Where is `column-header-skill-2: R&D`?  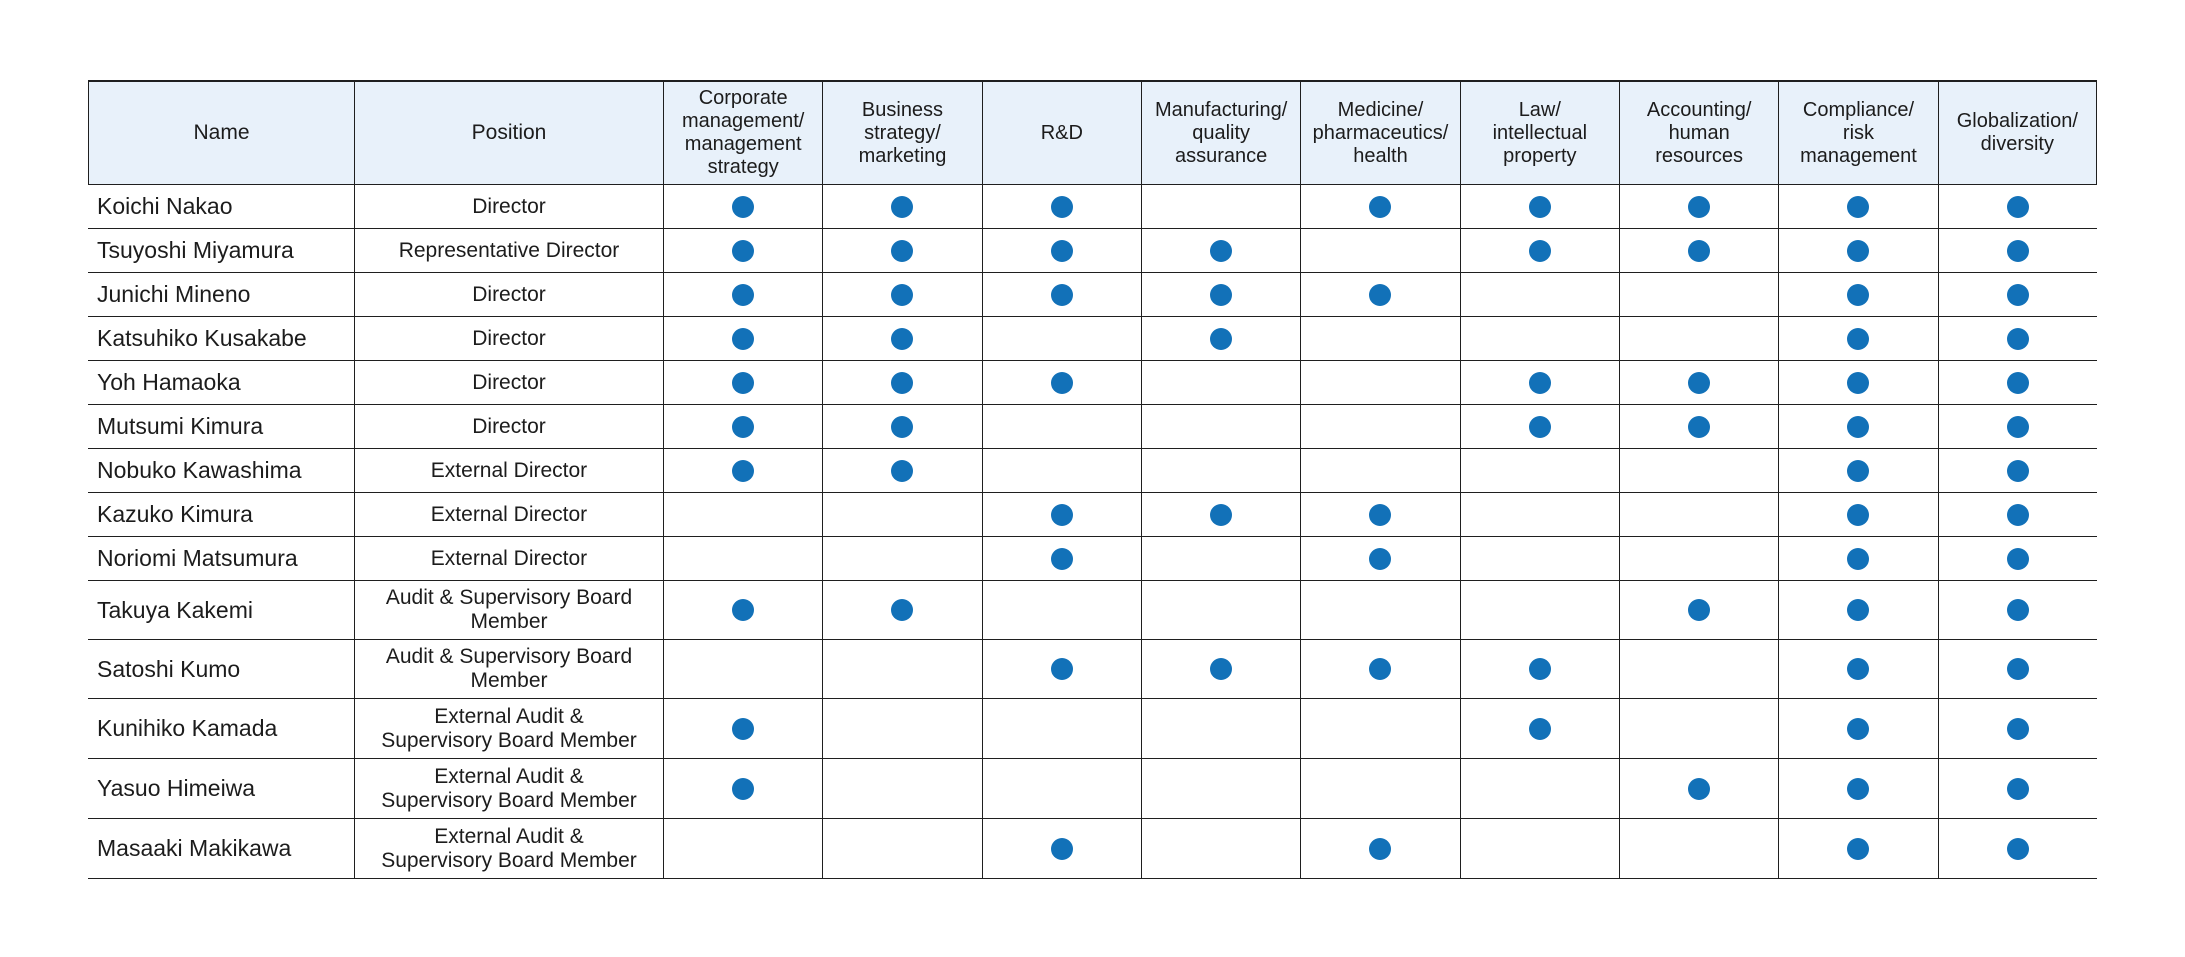
column-header-skill-2: R&D is located at coordinates (1061, 133).